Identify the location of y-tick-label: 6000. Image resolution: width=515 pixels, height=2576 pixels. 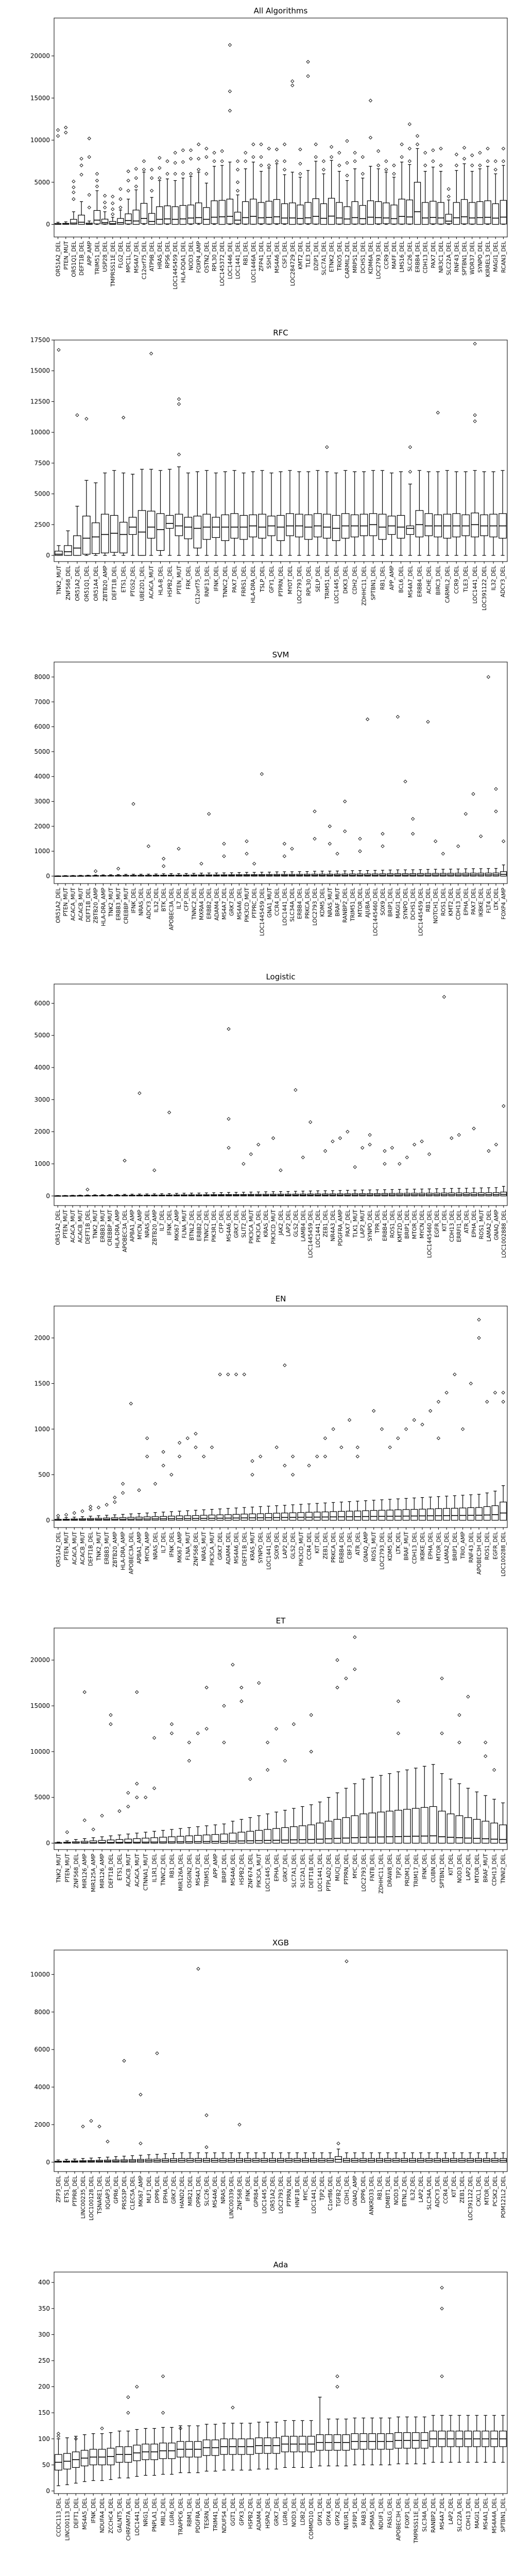
(42, 2049).